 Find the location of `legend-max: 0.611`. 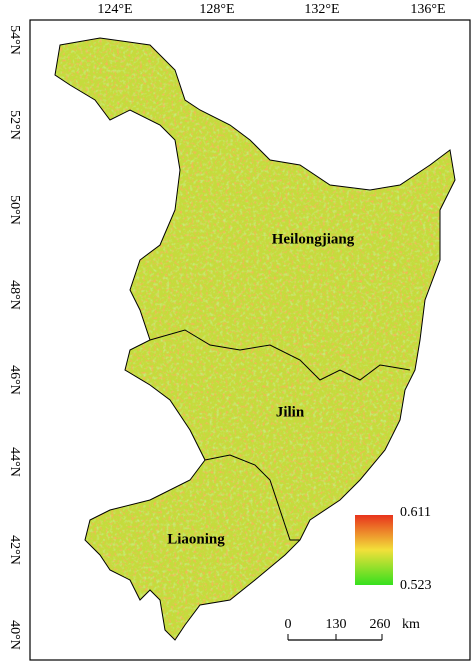

legend-max: 0.611 is located at coordinates (415, 512).